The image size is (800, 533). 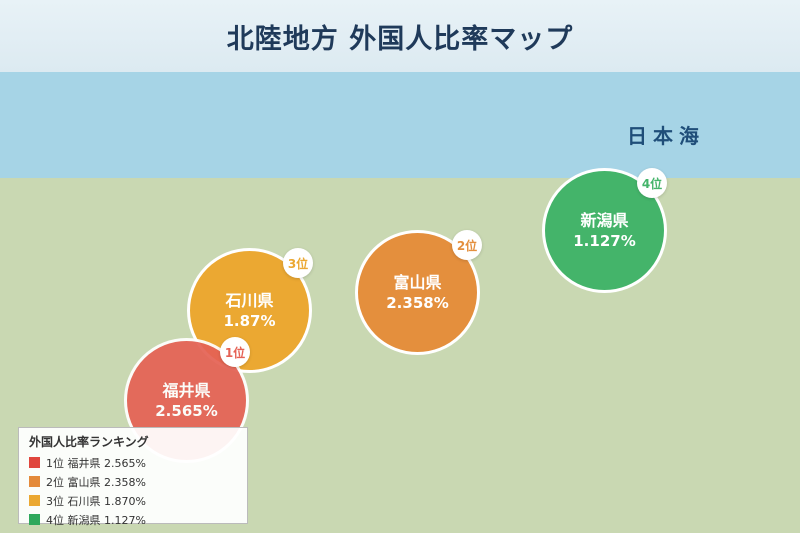 What do you see at coordinates (604, 220) in the screenshot?
I see `prefecture-name: 新潟県` at bounding box center [604, 220].